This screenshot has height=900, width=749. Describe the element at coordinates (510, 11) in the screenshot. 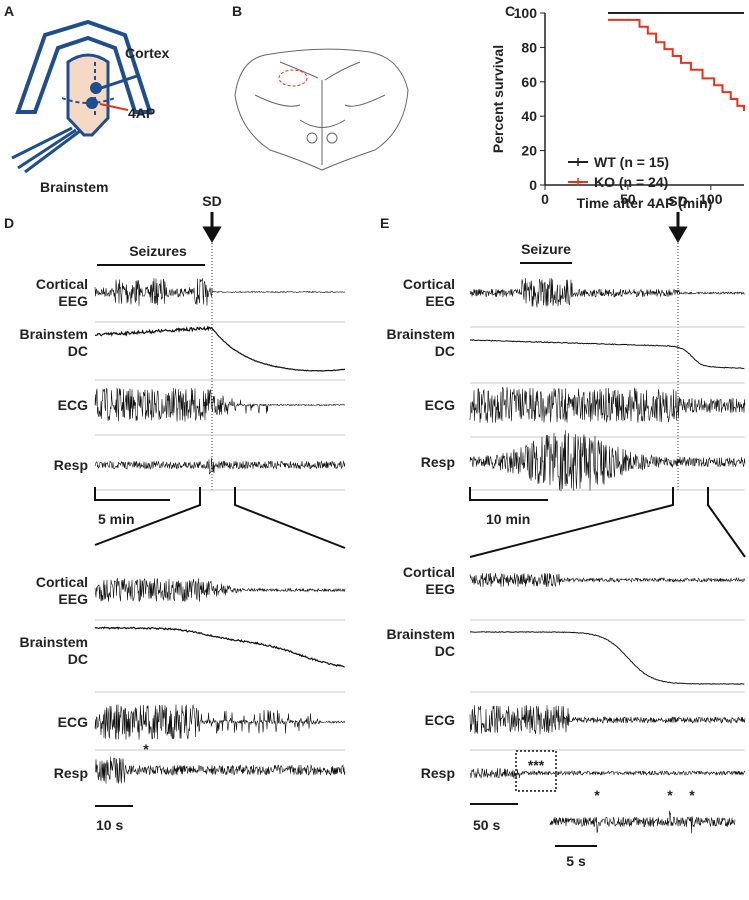

I see `panel-label: C` at that location.